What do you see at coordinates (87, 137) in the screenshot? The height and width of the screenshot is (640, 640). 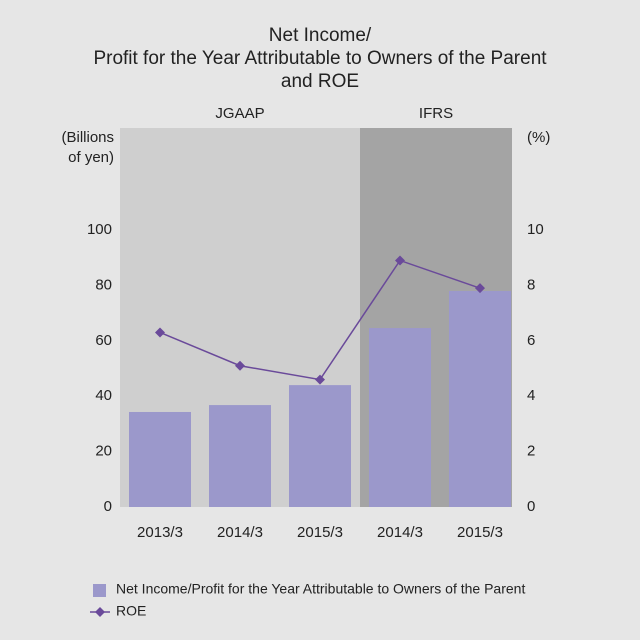 I see `y-axis-label: (Billions` at bounding box center [87, 137].